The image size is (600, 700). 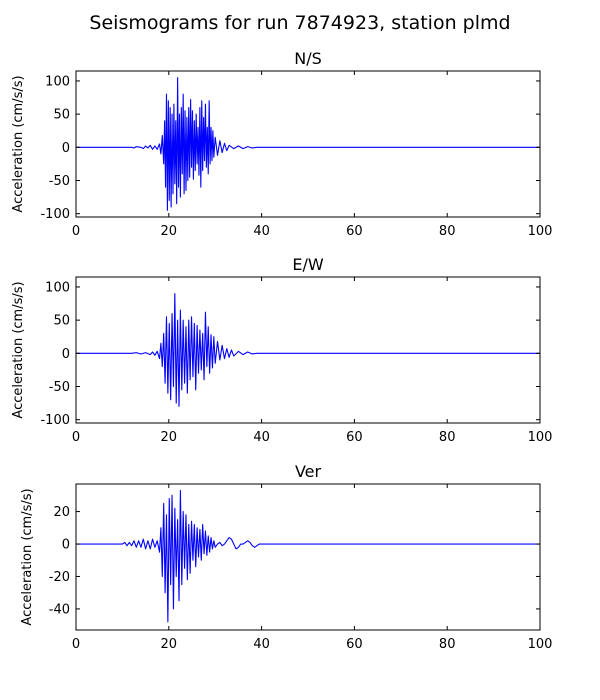 What do you see at coordinates (66, 545) in the screenshot?
I see `y-tick-label-ver-2: 0` at bounding box center [66, 545].